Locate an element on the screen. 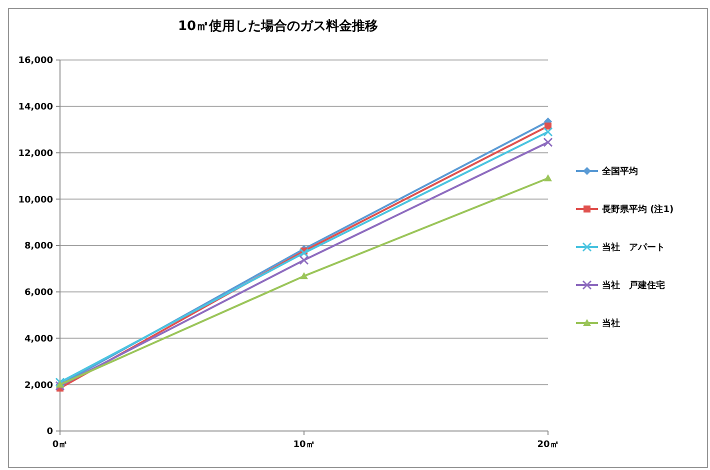  legend-label: 長野県平均 (注1) is located at coordinates (637, 210).